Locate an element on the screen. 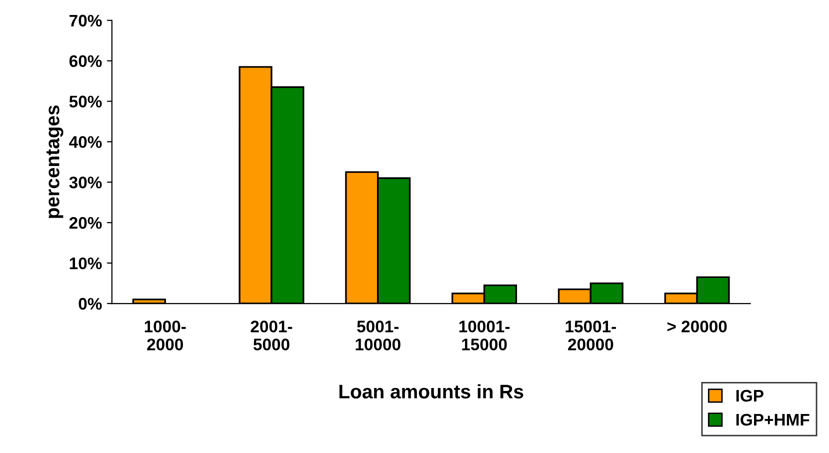 Image resolution: width=829 pixels, height=453 pixels. x-tick-label: 10001- 15000 is located at coordinates (484, 335).